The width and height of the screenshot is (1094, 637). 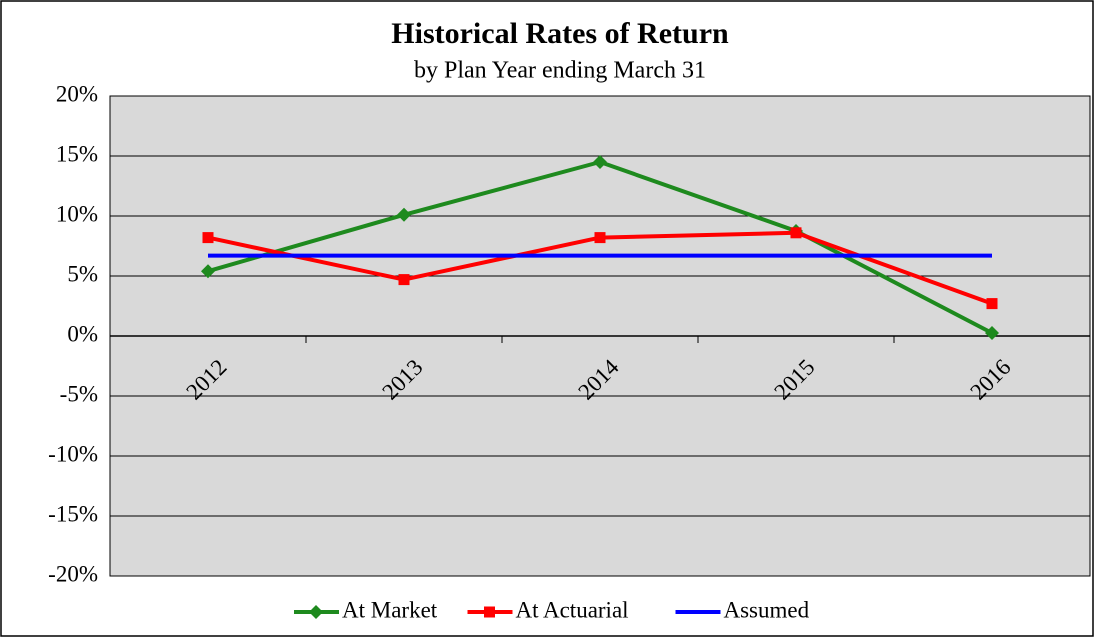 What do you see at coordinates (73, 573) in the screenshot?
I see `y-tick-label: -20%` at bounding box center [73, 573].